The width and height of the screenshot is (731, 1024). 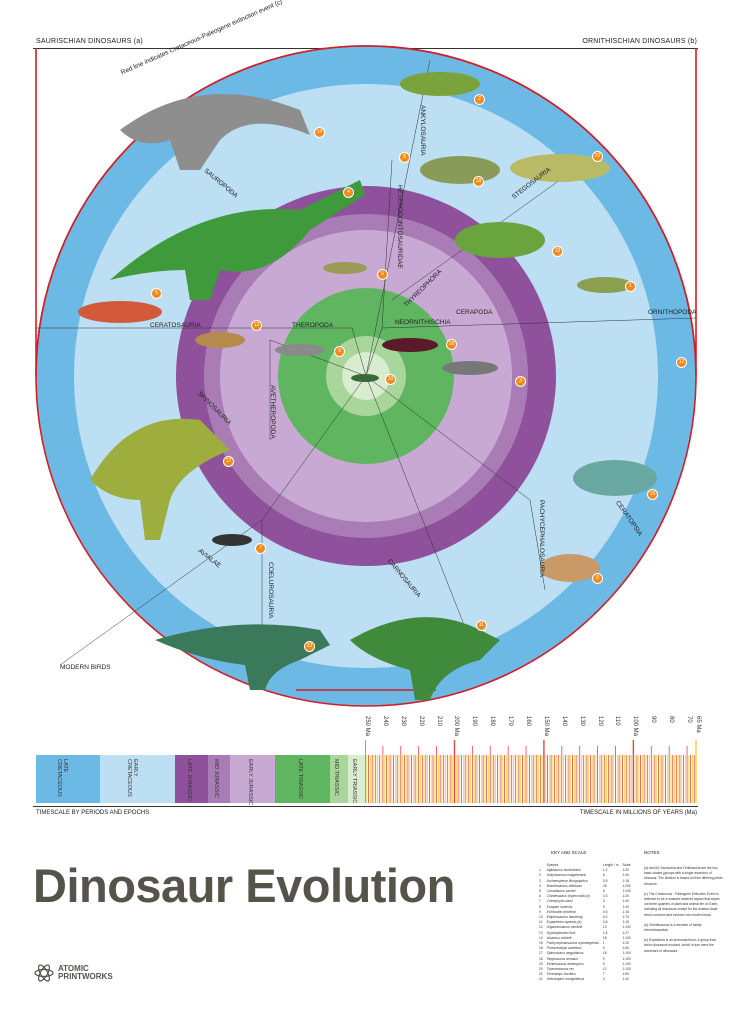 I want to click on elaphrosaurus-figure, so click(x=220, y=340).